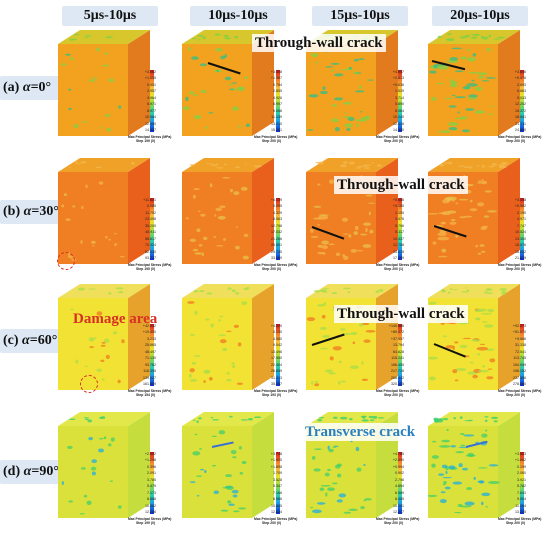  What do you see at coordinates (520, 505) in the screenshot?
I see `legend-tick-label: 11.364` at bounding box center [520, 505].